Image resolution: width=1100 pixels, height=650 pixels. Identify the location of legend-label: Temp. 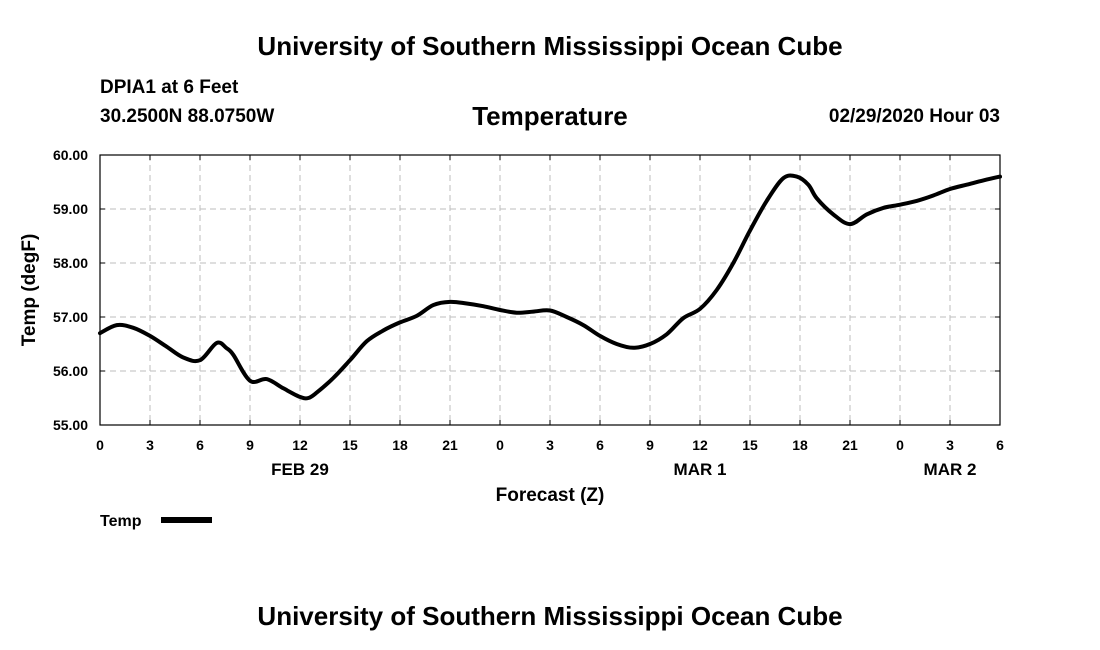
(121, 521).